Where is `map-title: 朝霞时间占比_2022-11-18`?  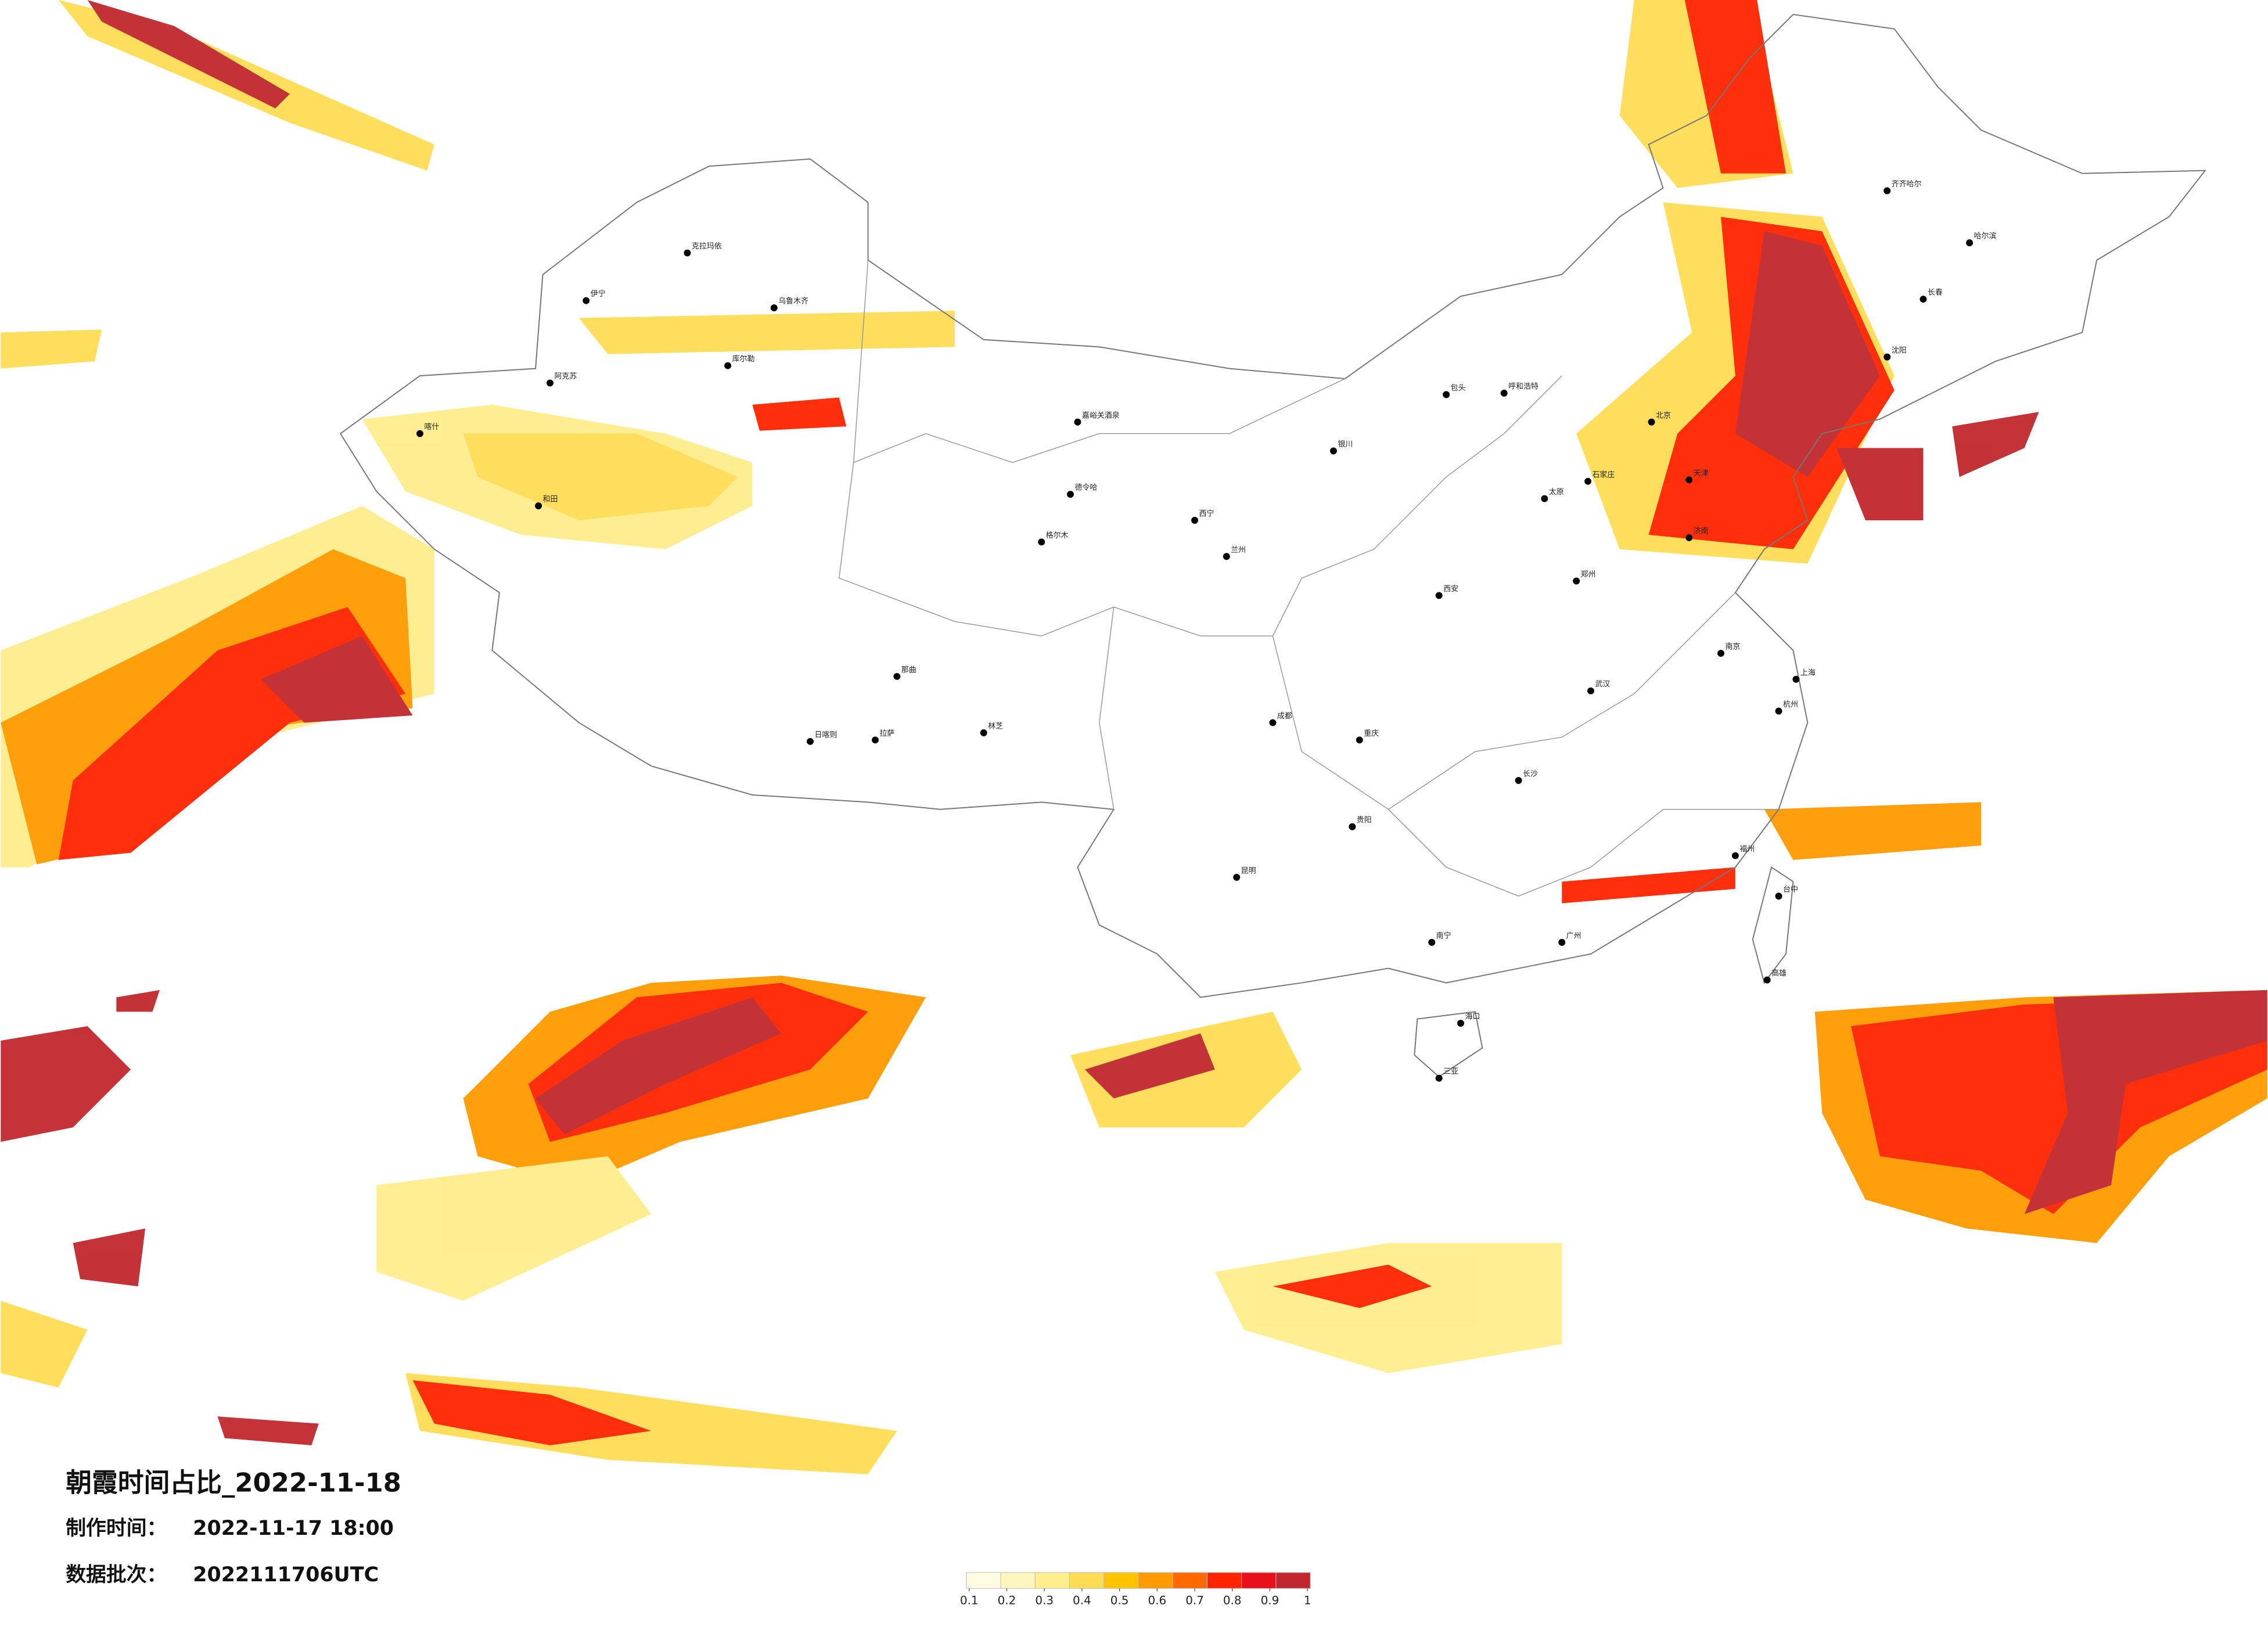
map-title: 朝霞时间占比_2022-11-18 is located at coordinates (233, 1482).